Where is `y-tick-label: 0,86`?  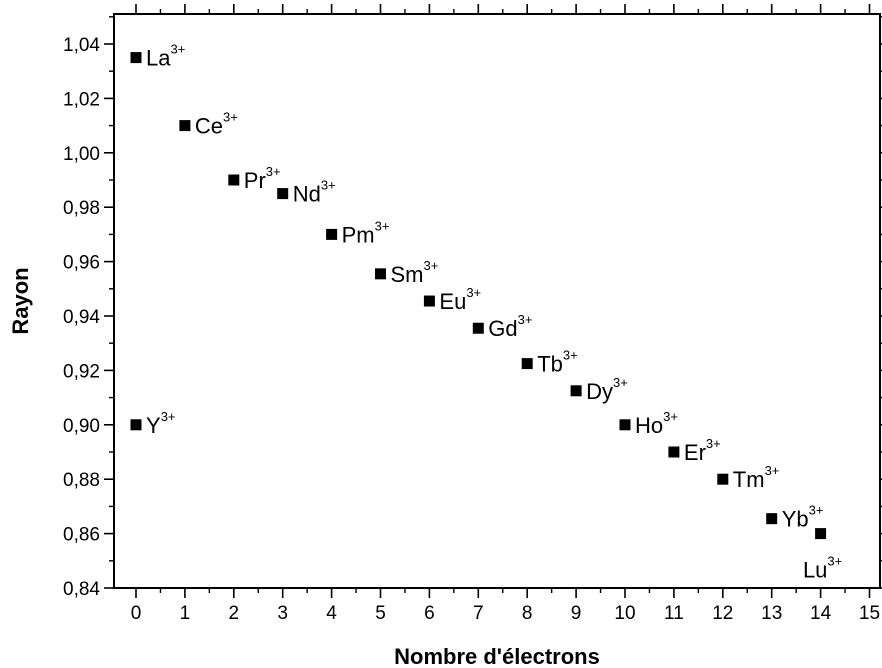 y-tick-label: 0,86 is located at coordinates (81, 535).